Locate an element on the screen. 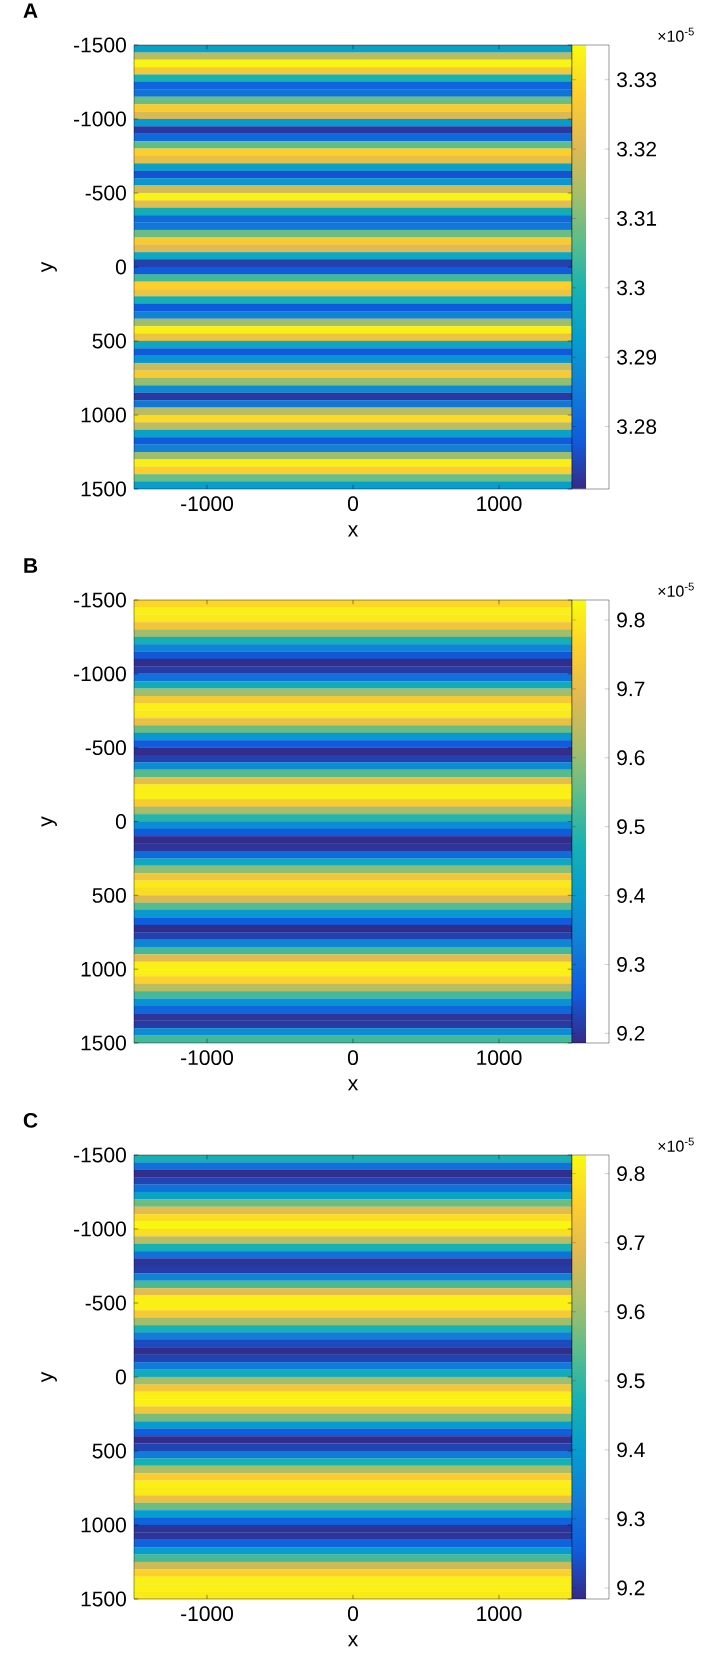  chart-title: B is located at coordinates (31, 565).